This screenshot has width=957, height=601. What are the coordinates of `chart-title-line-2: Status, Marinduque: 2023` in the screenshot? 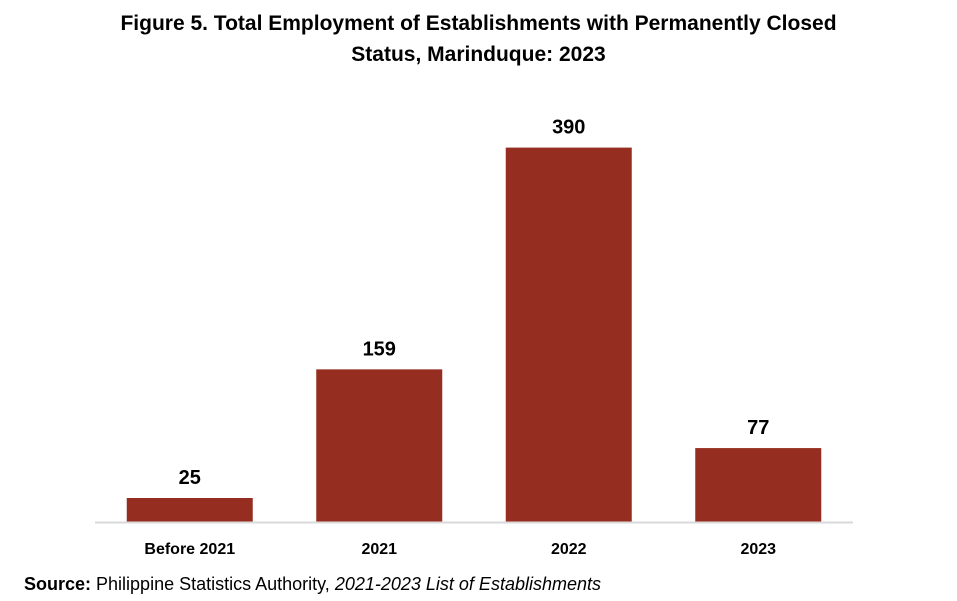 It's located at (478, 54).